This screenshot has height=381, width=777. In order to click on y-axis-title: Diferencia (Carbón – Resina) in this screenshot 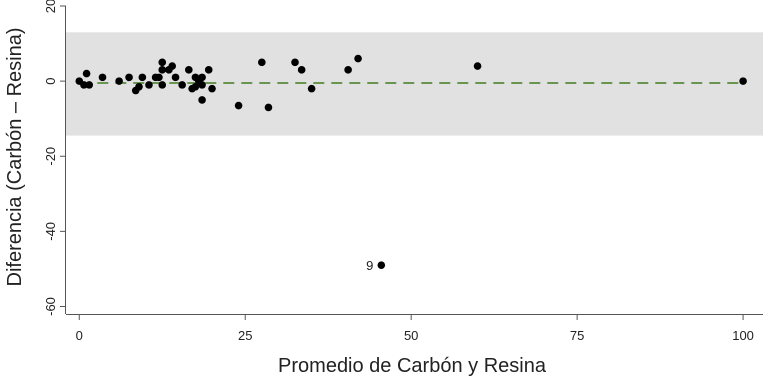, I will do `click(15, 156)`.